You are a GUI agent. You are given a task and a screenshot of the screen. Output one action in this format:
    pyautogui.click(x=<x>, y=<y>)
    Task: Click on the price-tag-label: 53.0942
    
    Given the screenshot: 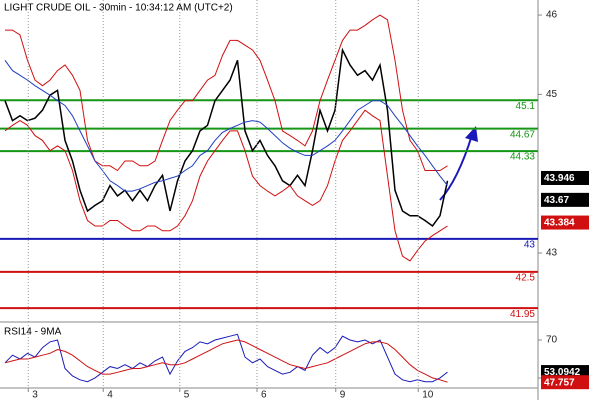 What is the action you would take?
    pyautogui.click(x=562, y=372)
    